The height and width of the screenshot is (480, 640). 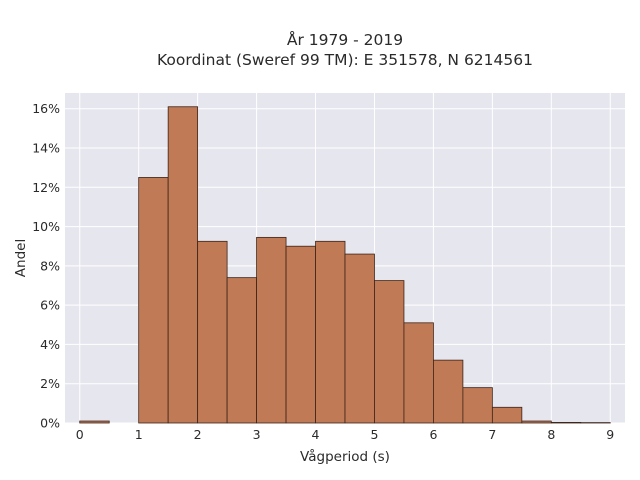 What do you see at coordinates (50, 344) in the screenshot?
I see `y-tick-label: 4%` at bounding box center [50, 344].